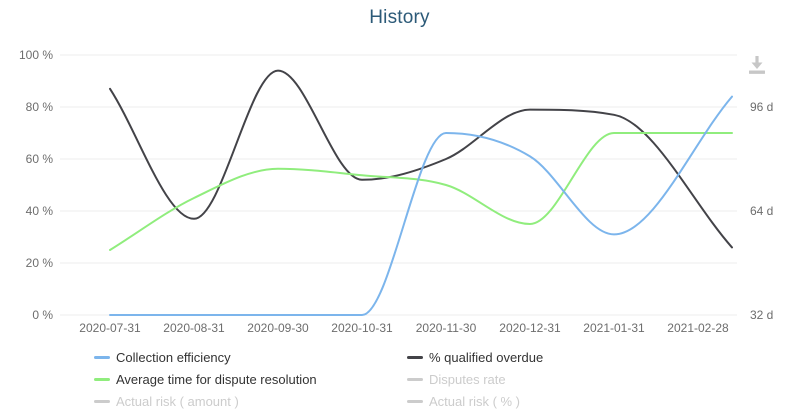 This screenshot has width=799, height=413. Describe the element at coordinates (278, 328) in the screenshot. I see `x-axis-label: 2020-09-30` at that location.